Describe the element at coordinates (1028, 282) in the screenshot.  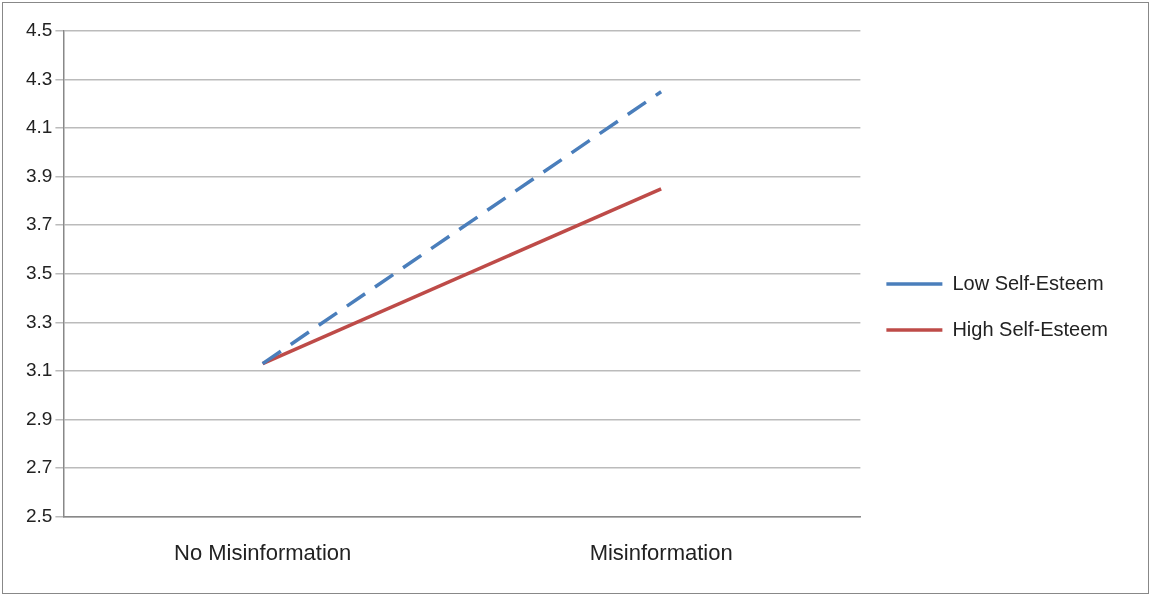
I see `legend-label: Low Self-Esteem` at that location.